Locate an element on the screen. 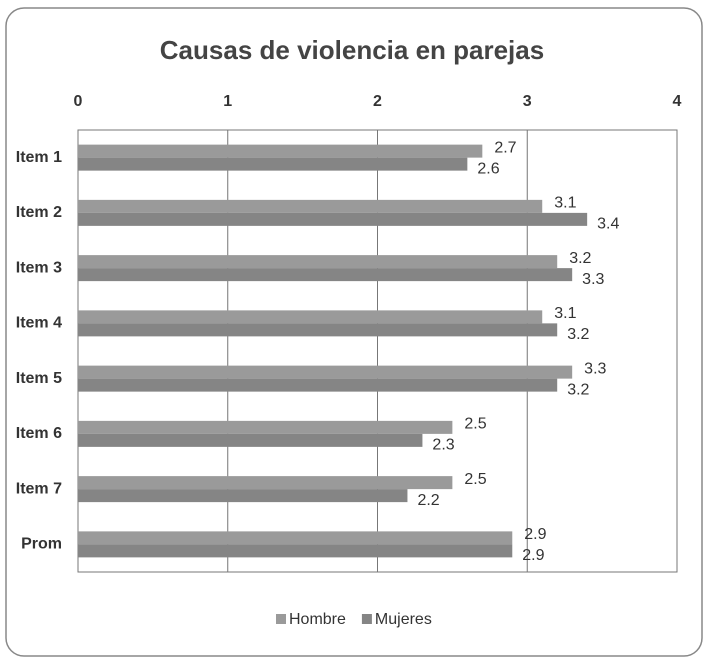  data-label: 2.2 is located at coordinates (428, 500).